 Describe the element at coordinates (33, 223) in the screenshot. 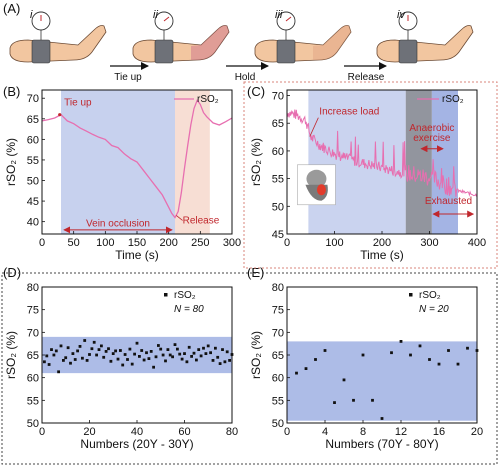

I see `y-tick-label: 40` at that location.